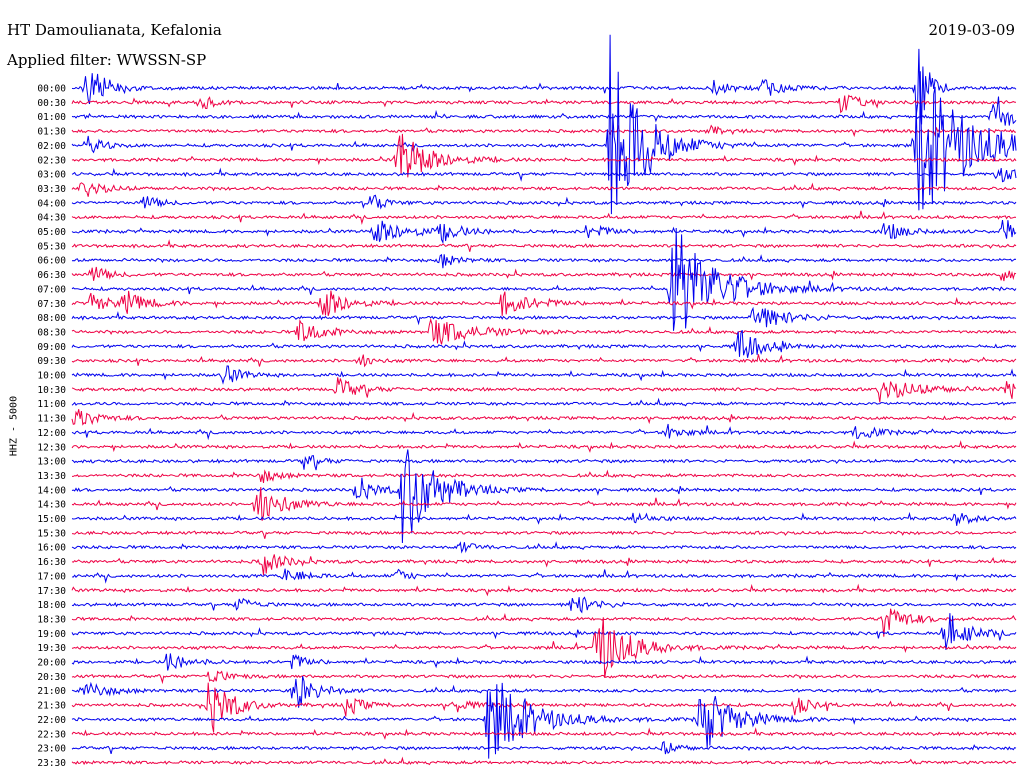 The height and width of the screenshot is (780, 1024). Describe the element at coordinates (51, 103) in the screenshot. I see `row-tick-label: 00:30` at that location.